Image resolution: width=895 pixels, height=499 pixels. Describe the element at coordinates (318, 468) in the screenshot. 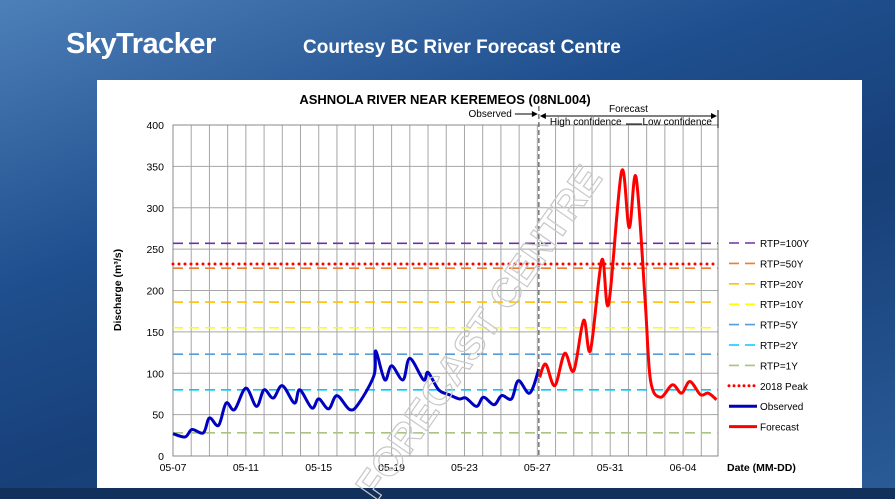

I see `x-tick-label: 05-15` at that location.